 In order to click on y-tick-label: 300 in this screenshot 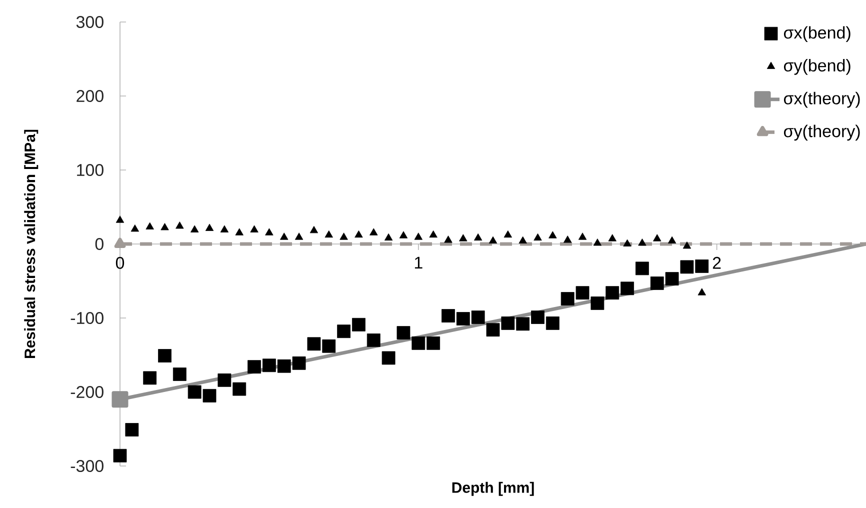, I will do `click(90, 22)`.